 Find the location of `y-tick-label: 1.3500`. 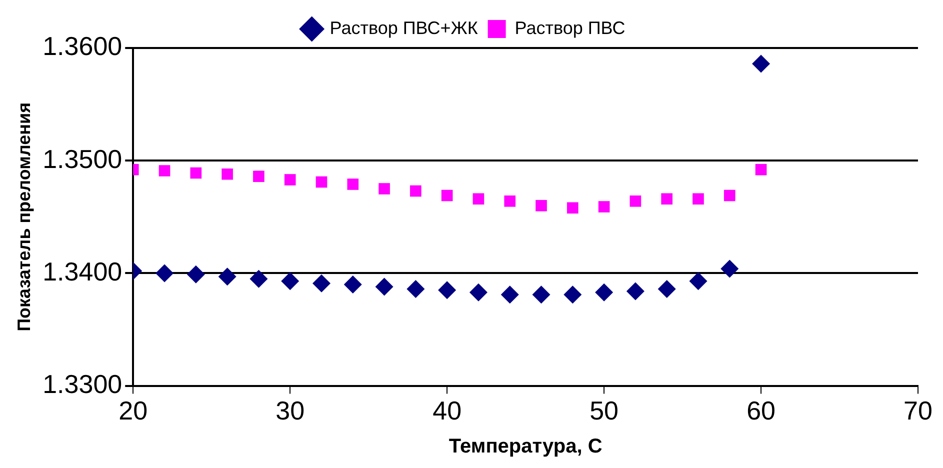

y-tick-label: 1.3500 is located at coordinates (82, 159).